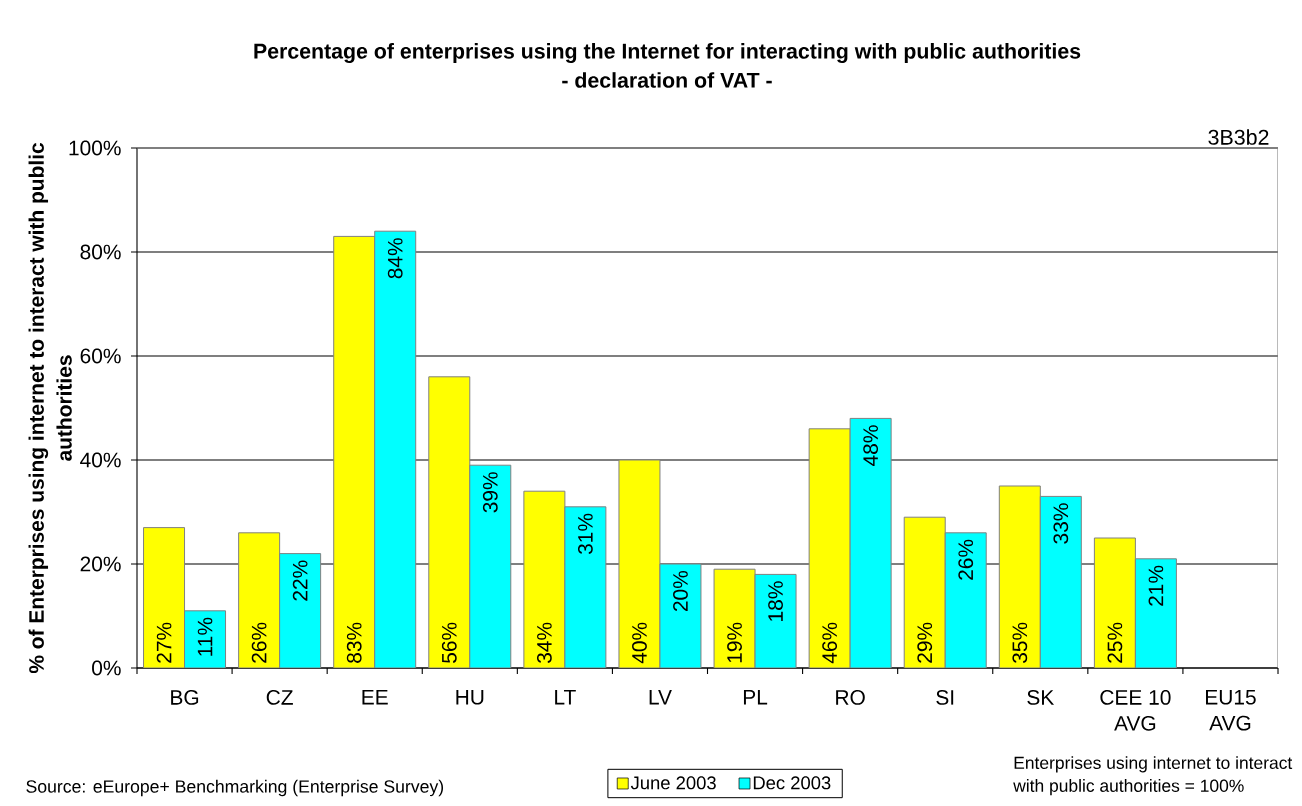 The image size is (1302, 806). Describe the element at coordinates (279, 697) in the screenshot. I see `x-tick-label: CZ` at that location.